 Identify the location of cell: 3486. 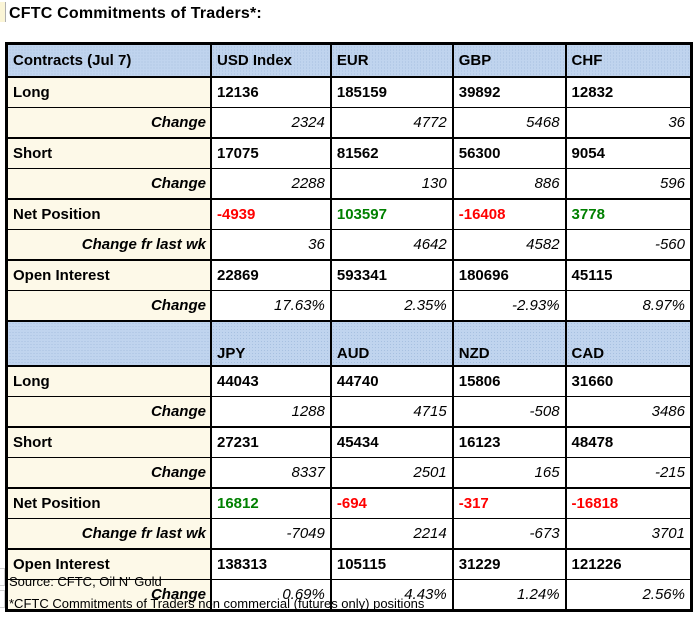
(628, 412).